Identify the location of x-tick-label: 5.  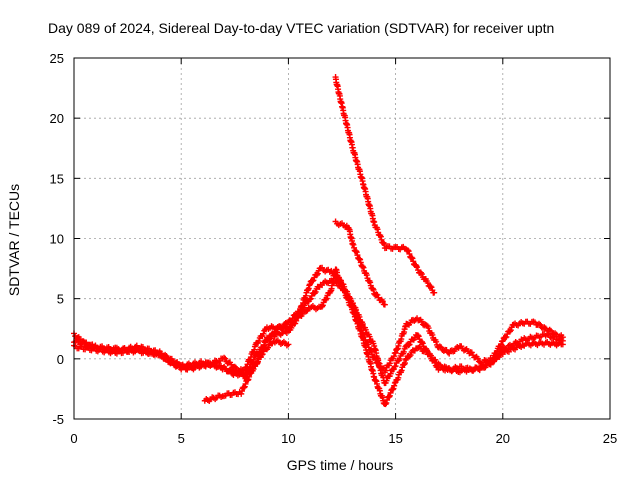
(181, 438).